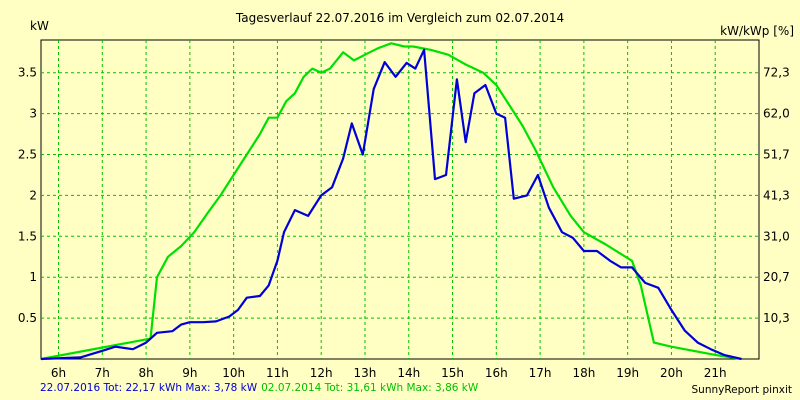 The width and height of the screenshot is (800, 400). What do you see at coordinates (39, 26) in the screenshot?
I see `y-axis-label-left: kW` at bounding box center [39, 26].